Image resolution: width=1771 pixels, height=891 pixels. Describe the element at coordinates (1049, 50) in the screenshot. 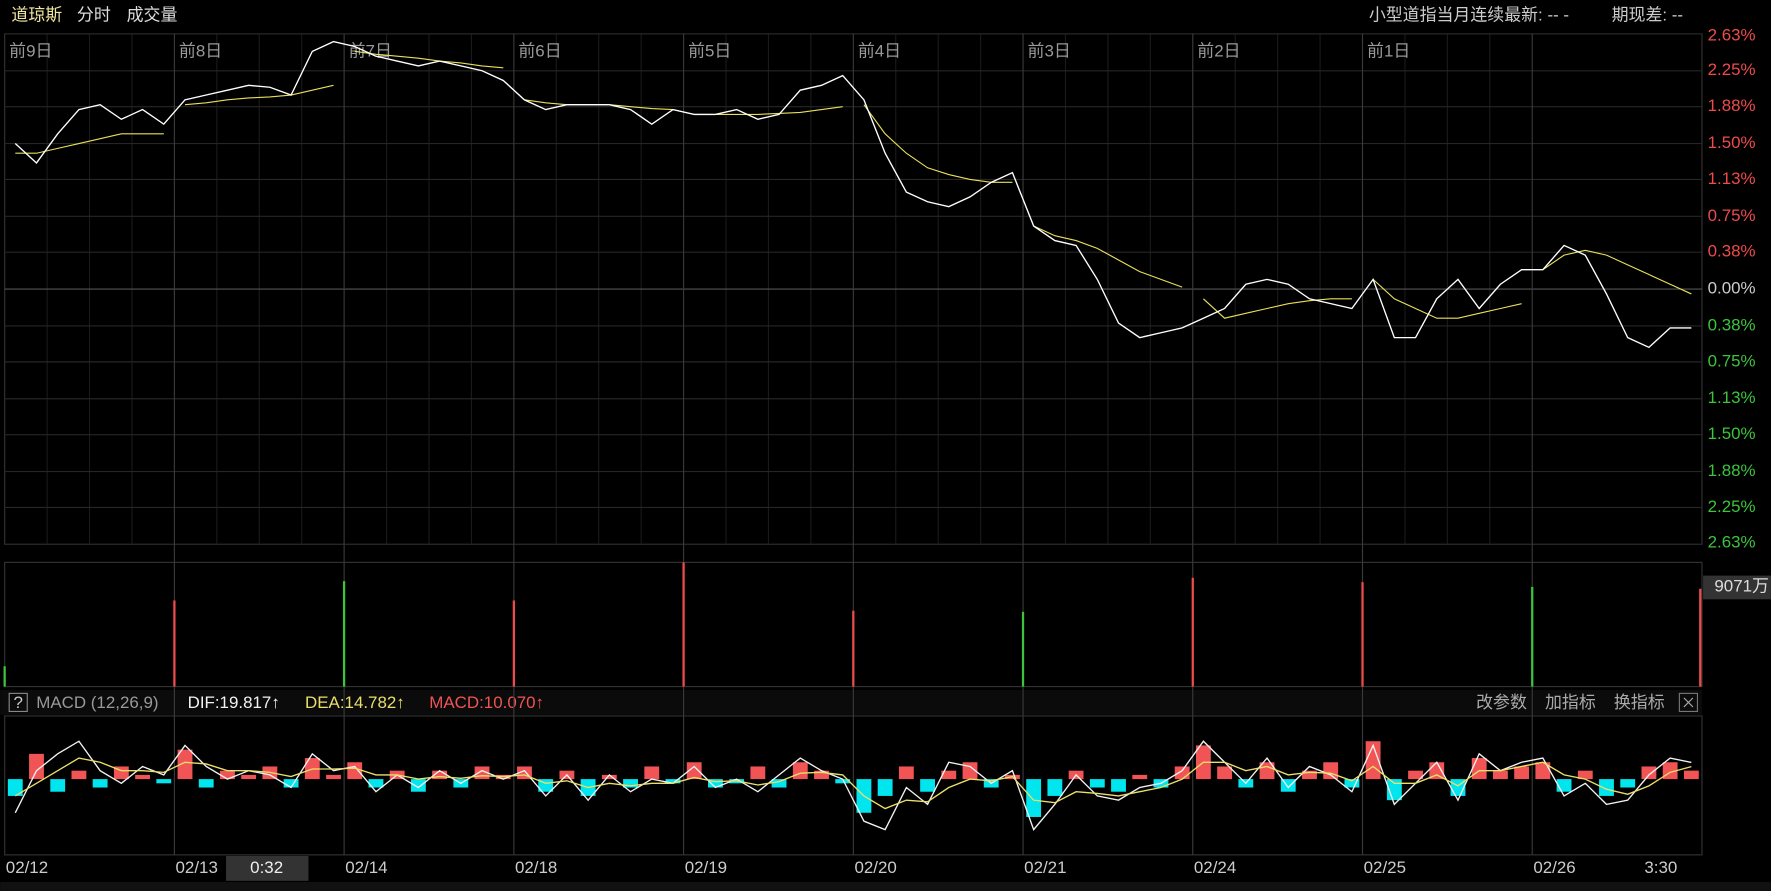

I see `day-label: 前3日` at that location.